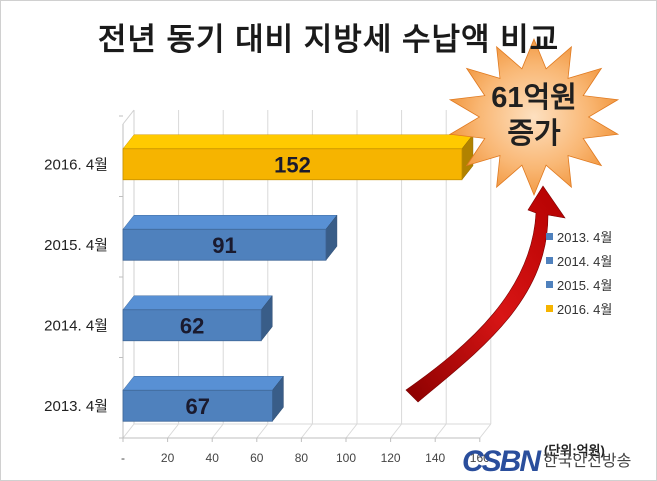  I want to click on data-label: 91, so click(224, 245).